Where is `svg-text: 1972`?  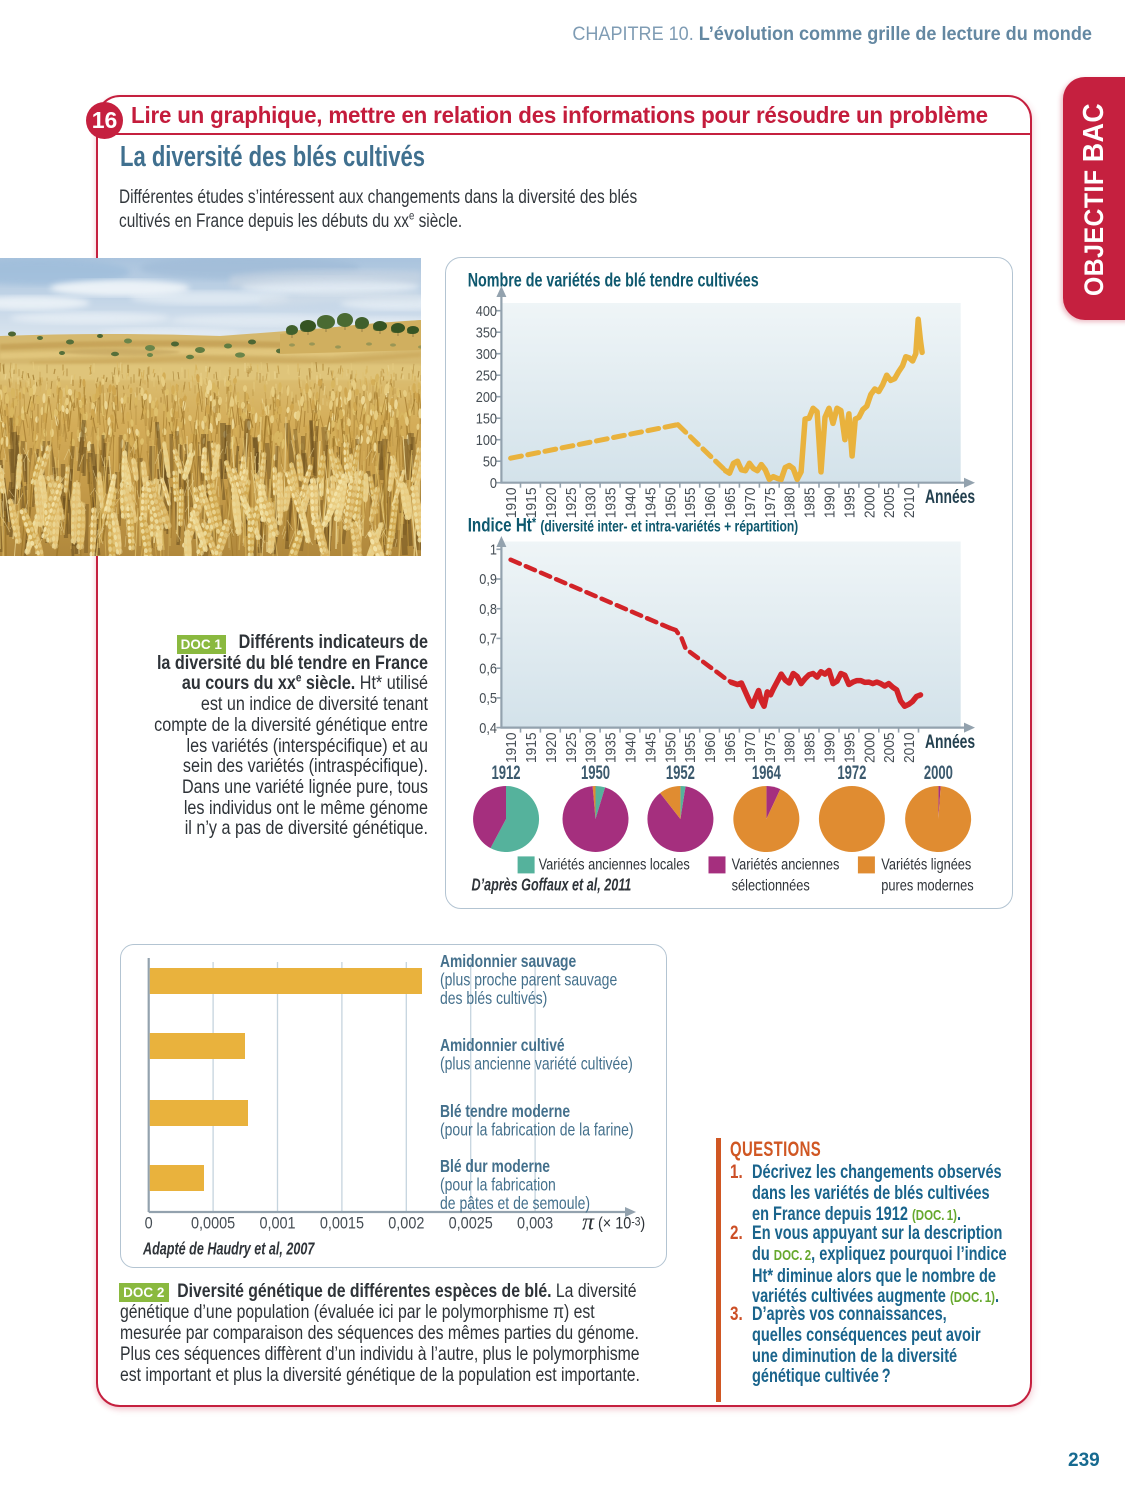 svg-text: 1972 is located at coordinates (851, 772).